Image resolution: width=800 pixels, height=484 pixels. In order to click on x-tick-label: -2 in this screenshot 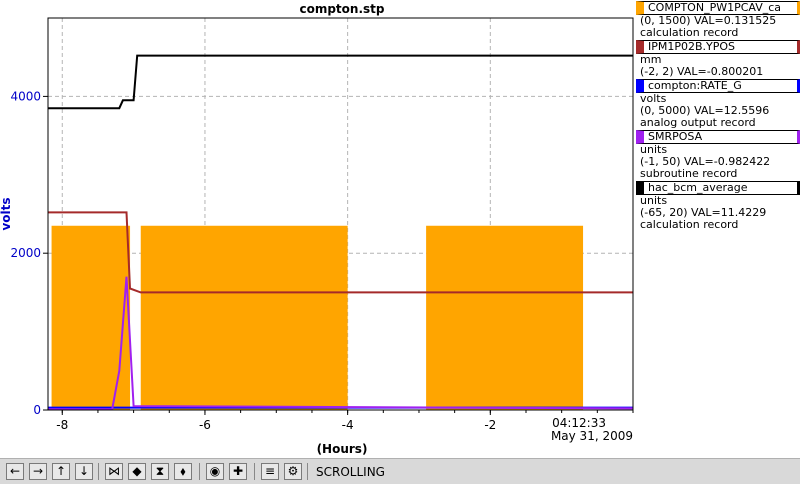, I will do `click(490, 425)`.